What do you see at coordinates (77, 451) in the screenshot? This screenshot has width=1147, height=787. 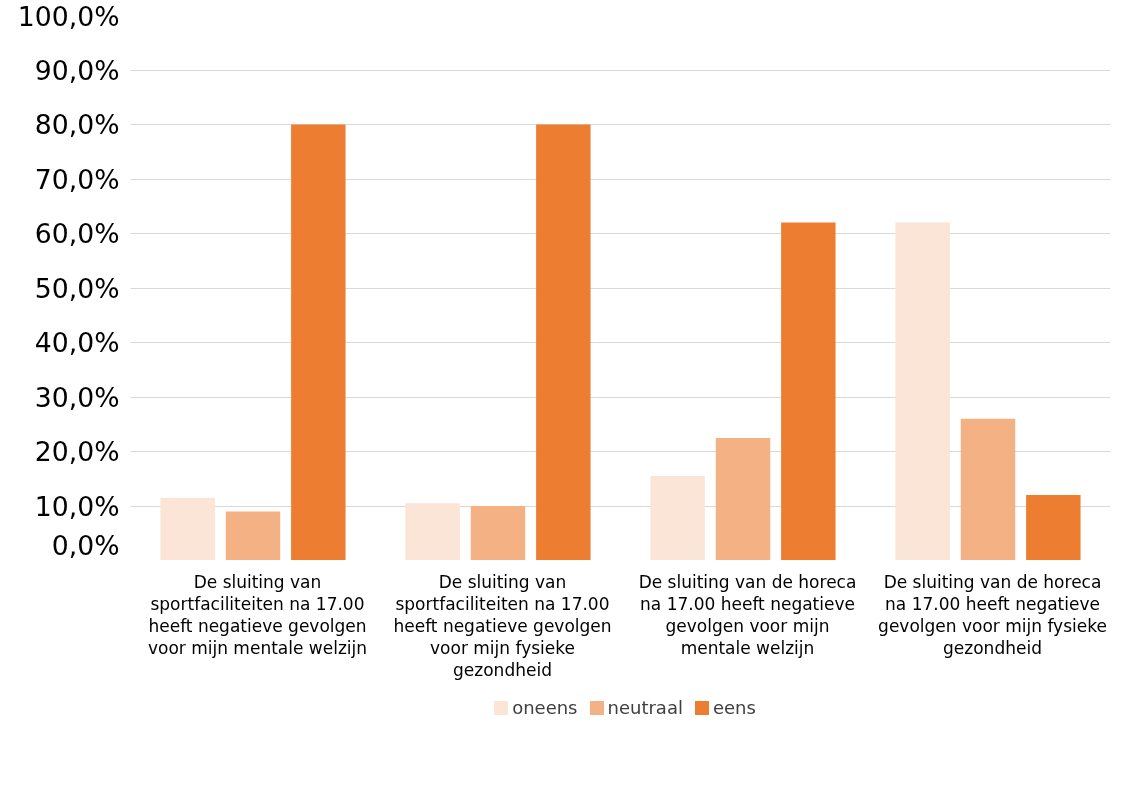 I see `y-tick-label: 20,0%` at bounding box center [77, 451].